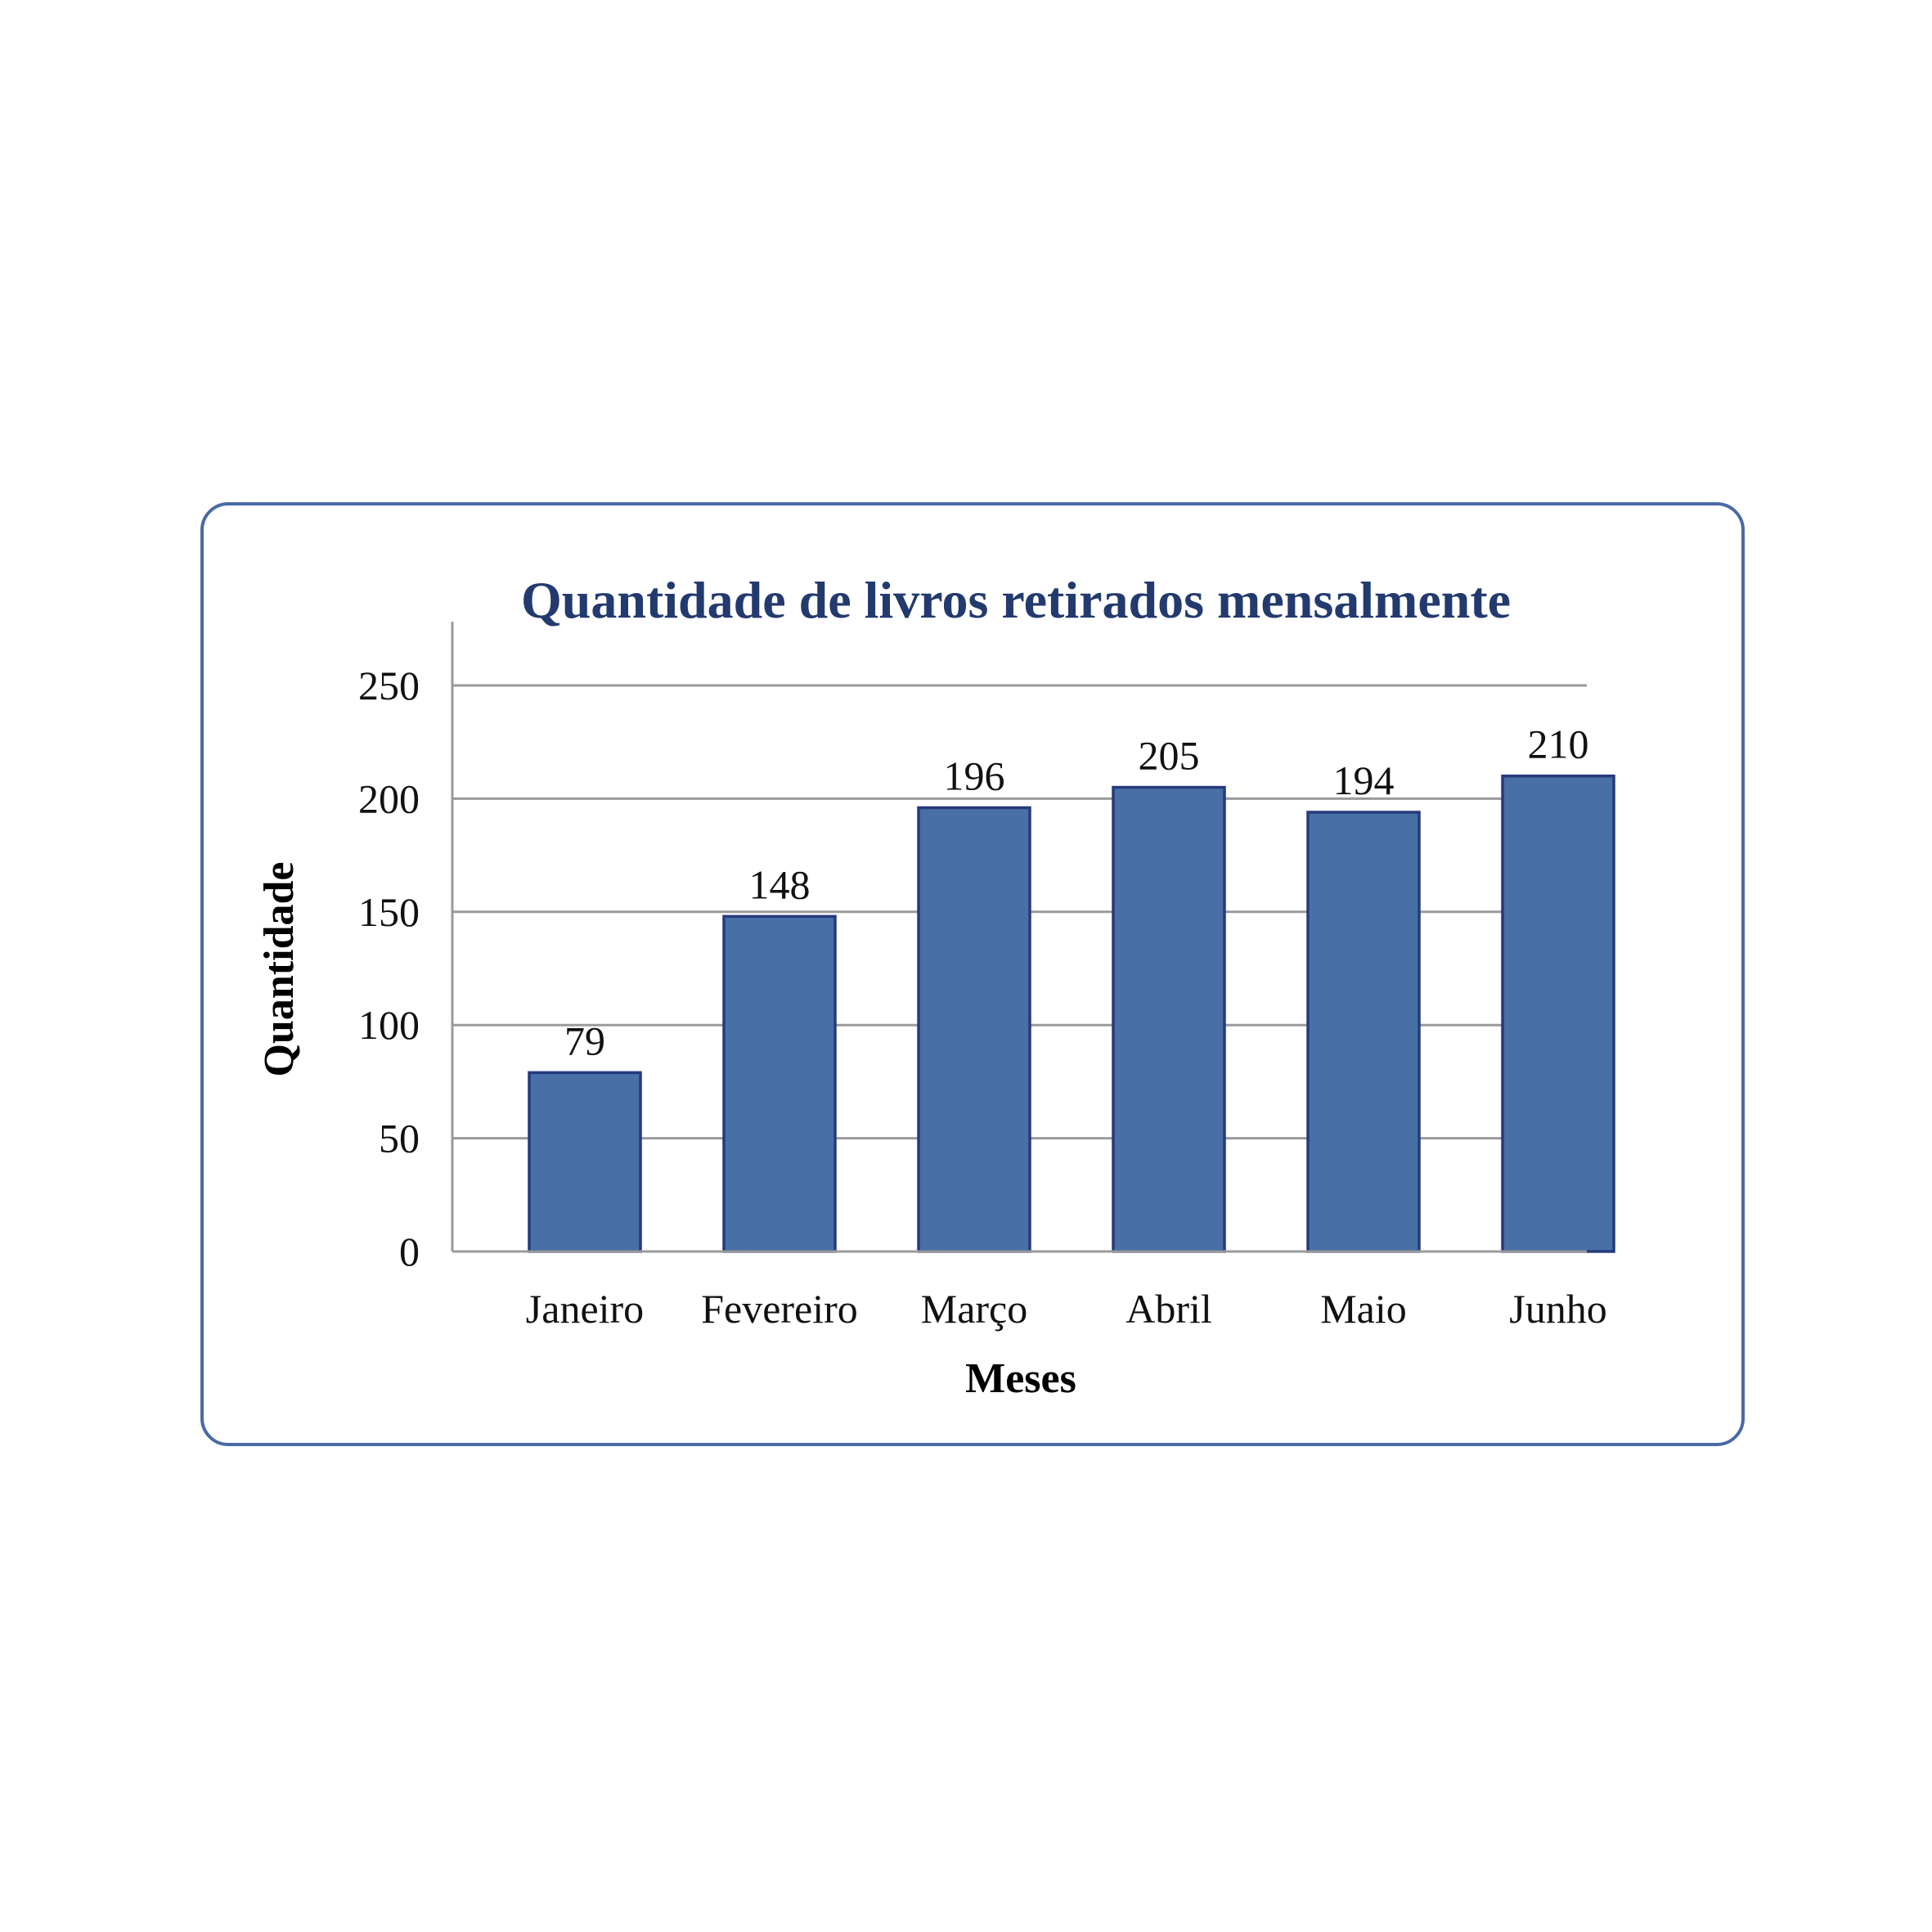 This screenshot has width=1932, height=1932. Describe the element at coordinates (585, 1309) in the screenshot. I see `x-tick-label: Janeiro` at that location.